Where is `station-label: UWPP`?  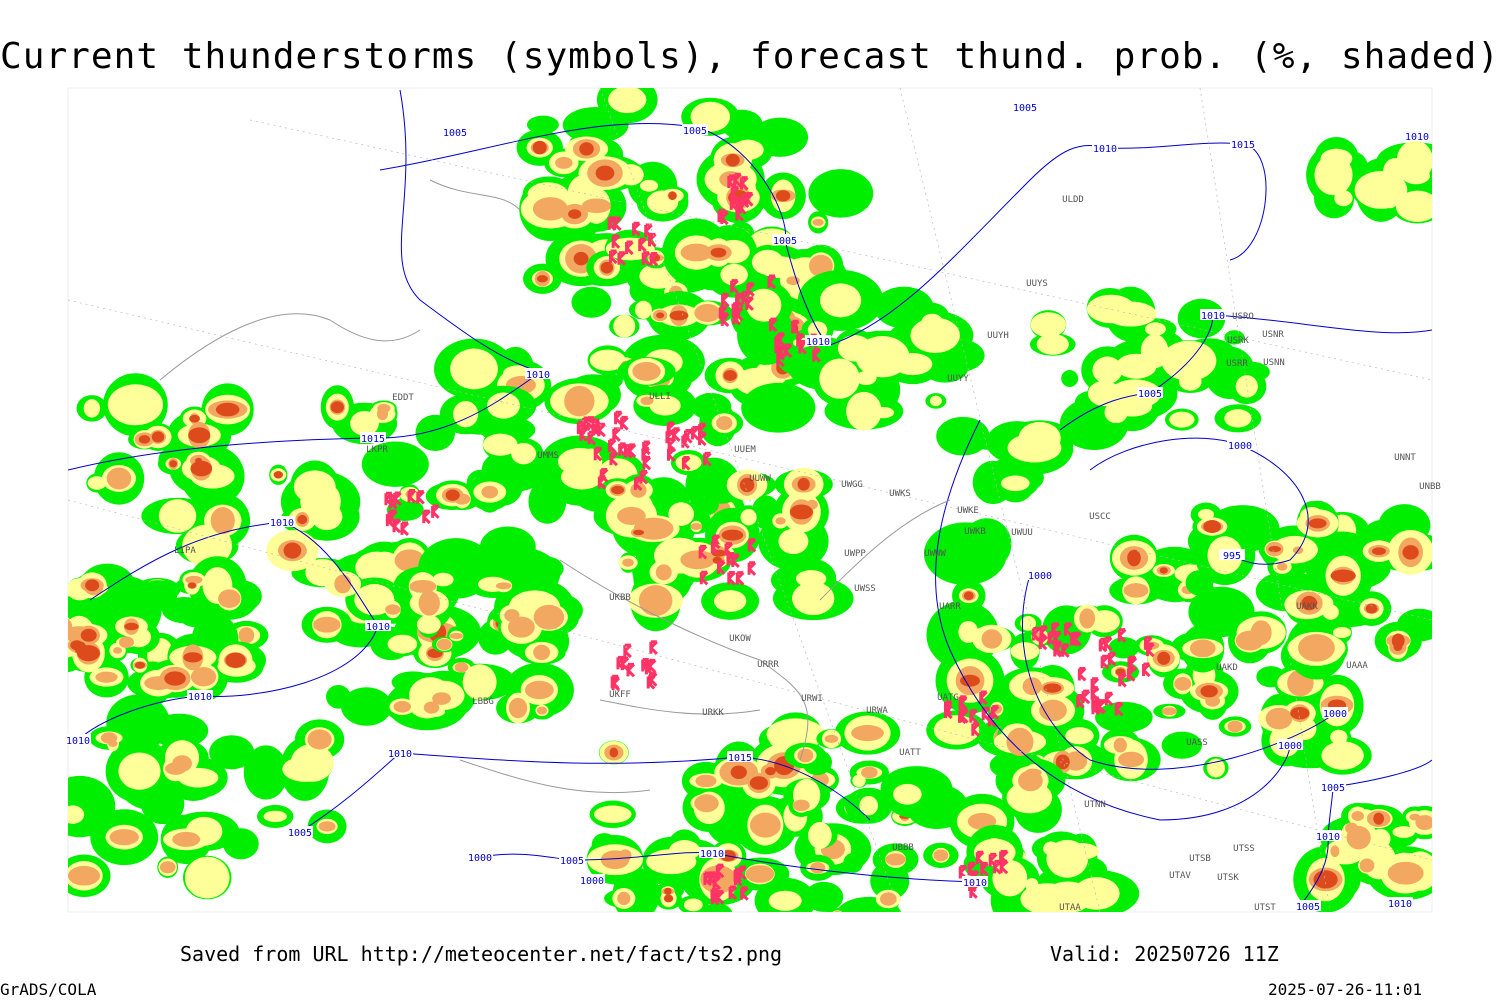 station-label: UWPP is located at coordinates (855, 554).